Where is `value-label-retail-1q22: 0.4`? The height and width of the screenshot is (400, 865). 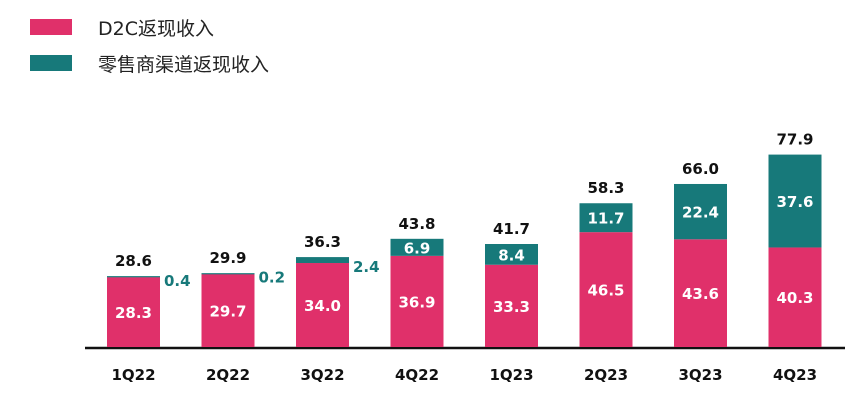 value-label-retail-1q22: 0.4 is located at coordinates (177, 281).